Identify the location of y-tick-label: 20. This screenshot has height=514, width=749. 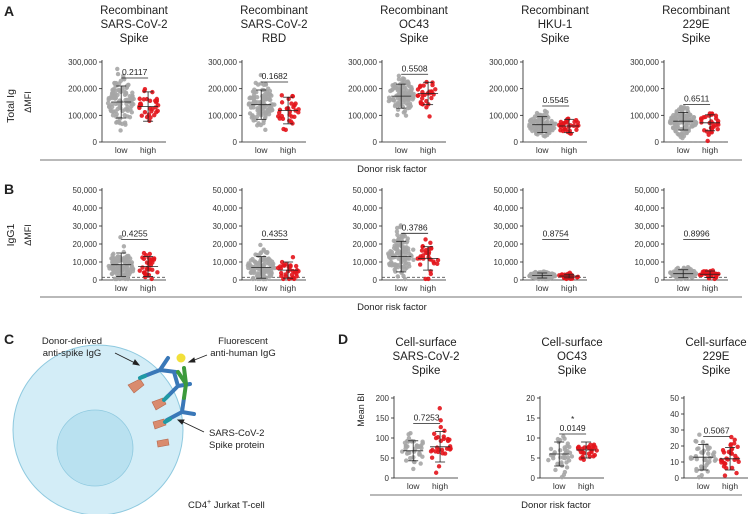
(674, 446).